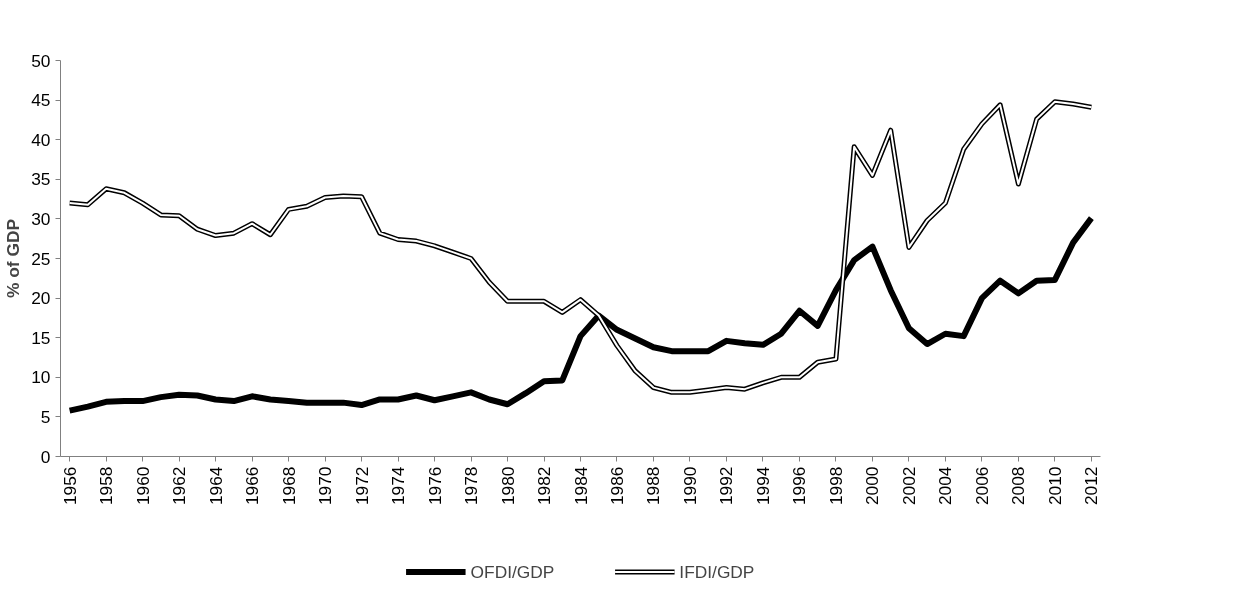  I want to click on y-tick-label: 30, so click(41, 218).